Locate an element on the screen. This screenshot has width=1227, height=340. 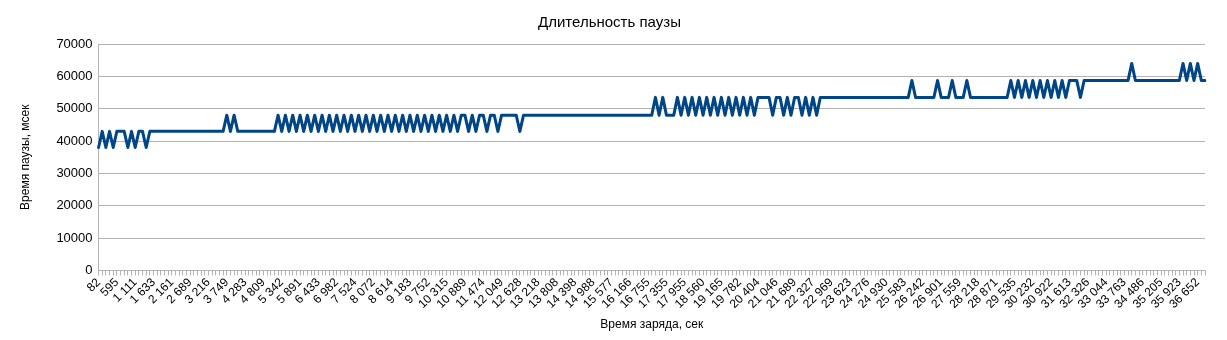
x-axis-title: Время заряда, сек is located at coordinates (652, 324).